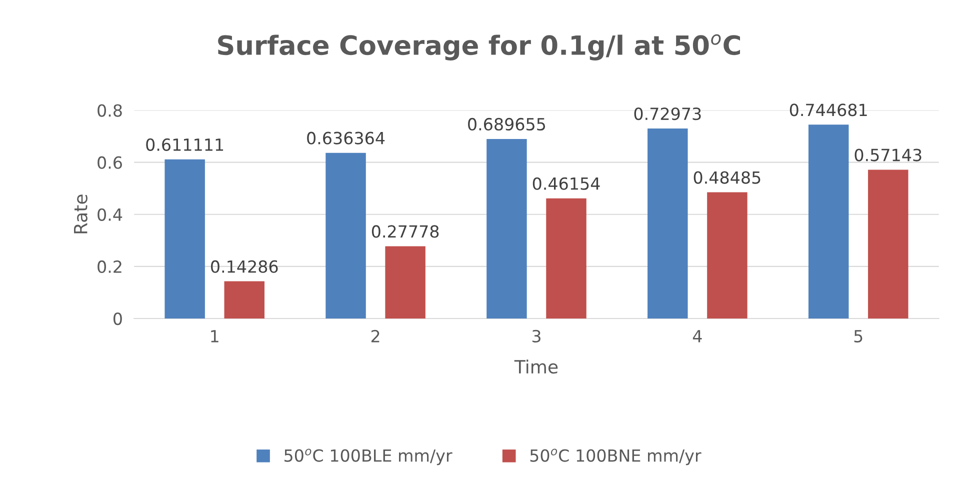 The image size is (958, 490). What do you see at coordinates (888, 155) in the screenshot?
I see `data-label: 0.57143` at bounding box center [888, 155].